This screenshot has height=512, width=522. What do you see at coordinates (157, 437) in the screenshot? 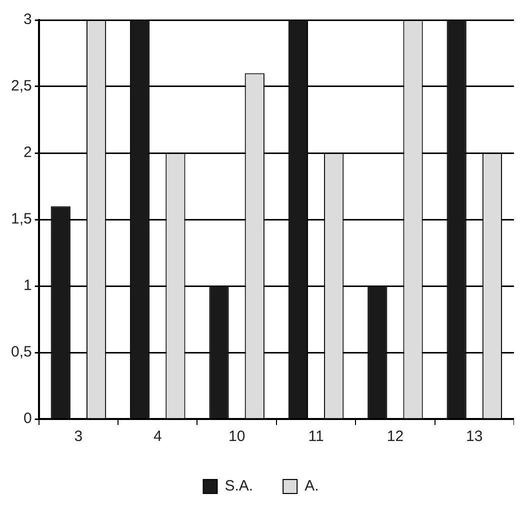
I see `x-tick-label: 4` at bounding box center [157, 437].